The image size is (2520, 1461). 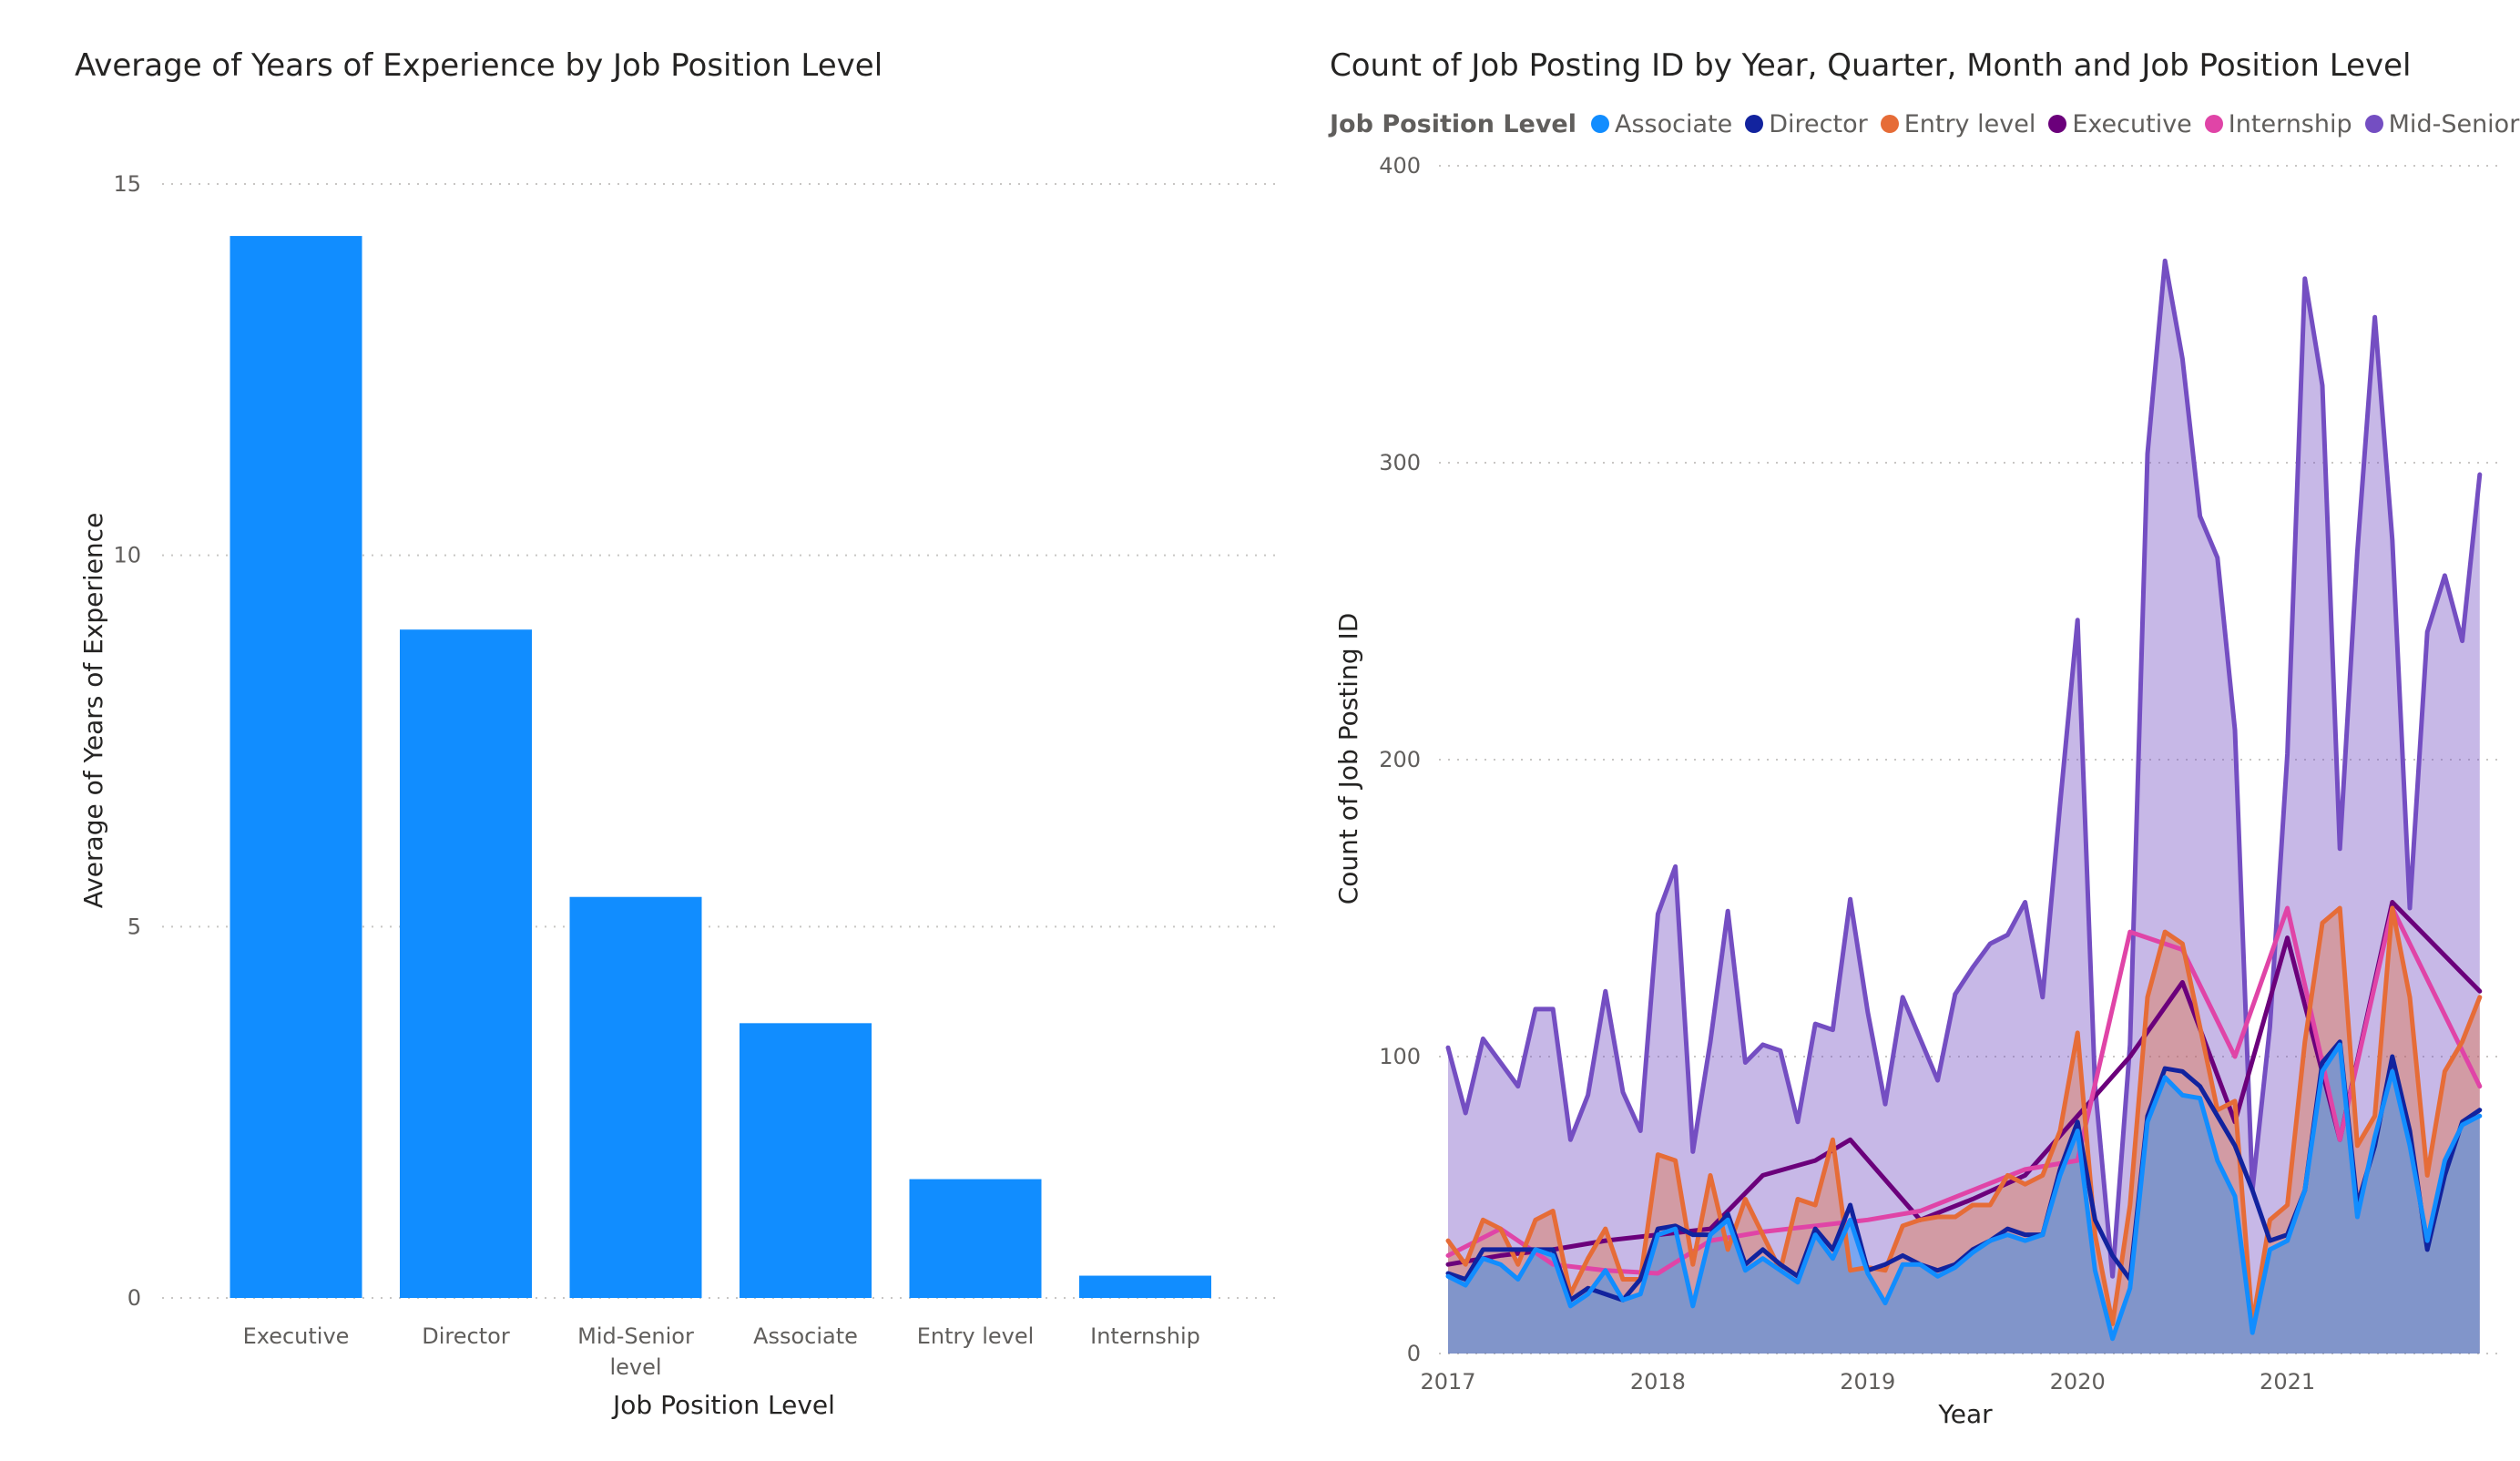 I want to click on legend-label: Associate, so click(x=1674, y=123).